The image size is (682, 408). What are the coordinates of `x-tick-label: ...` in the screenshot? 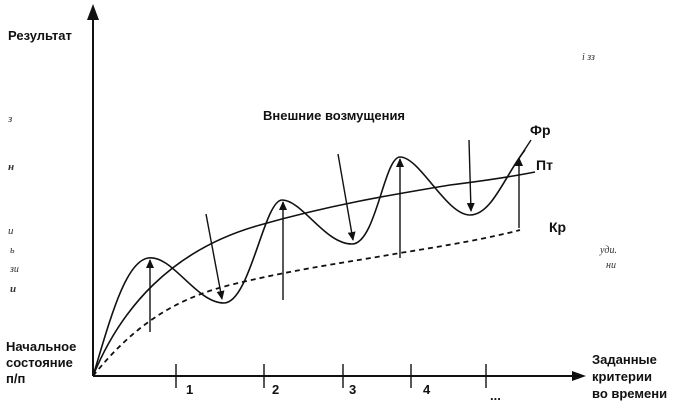 It's located at (495, 395).